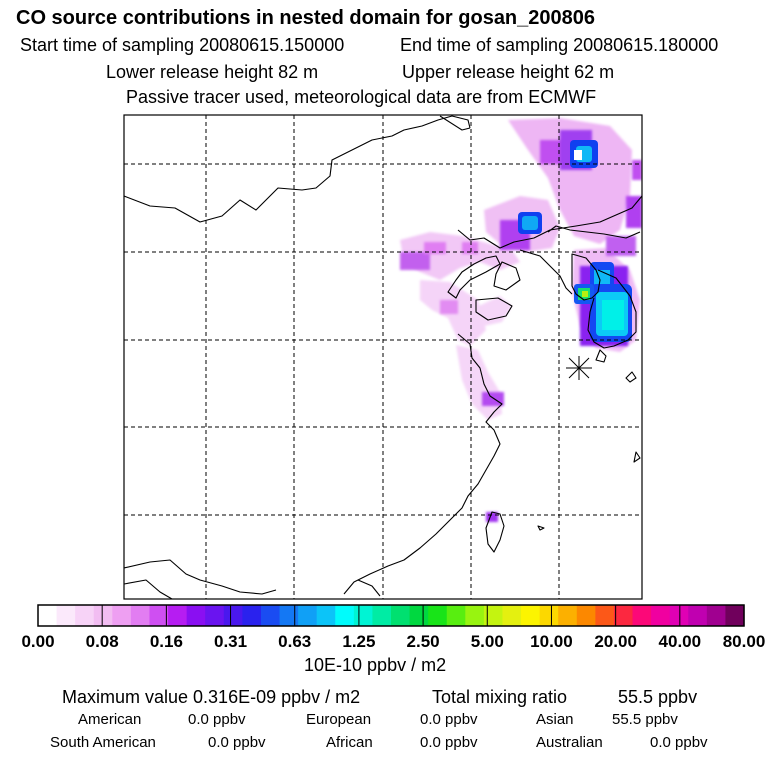  What do you see at coordinates (555, 719) in the screenshot?
I see `asian-label: Asian` at bounding box center [555, 719].